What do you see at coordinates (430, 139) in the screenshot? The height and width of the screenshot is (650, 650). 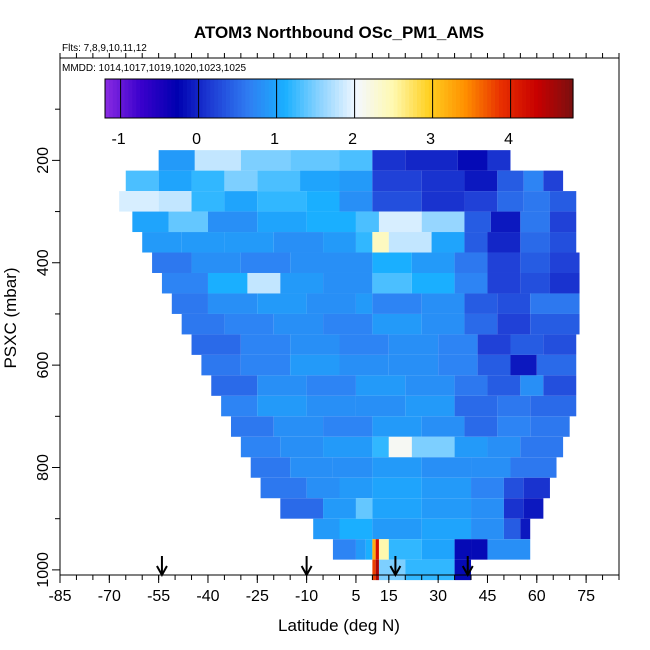 I see `colorbar-tick-label: 3` at bounding box center [430, 139].